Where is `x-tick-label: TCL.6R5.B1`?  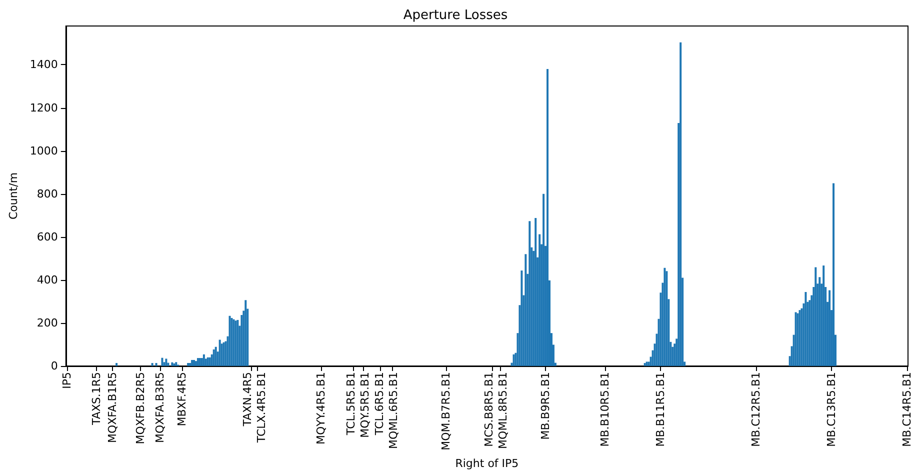 x-tick-label: TCL.6R5.B1 is located at coordinates (379, 404).